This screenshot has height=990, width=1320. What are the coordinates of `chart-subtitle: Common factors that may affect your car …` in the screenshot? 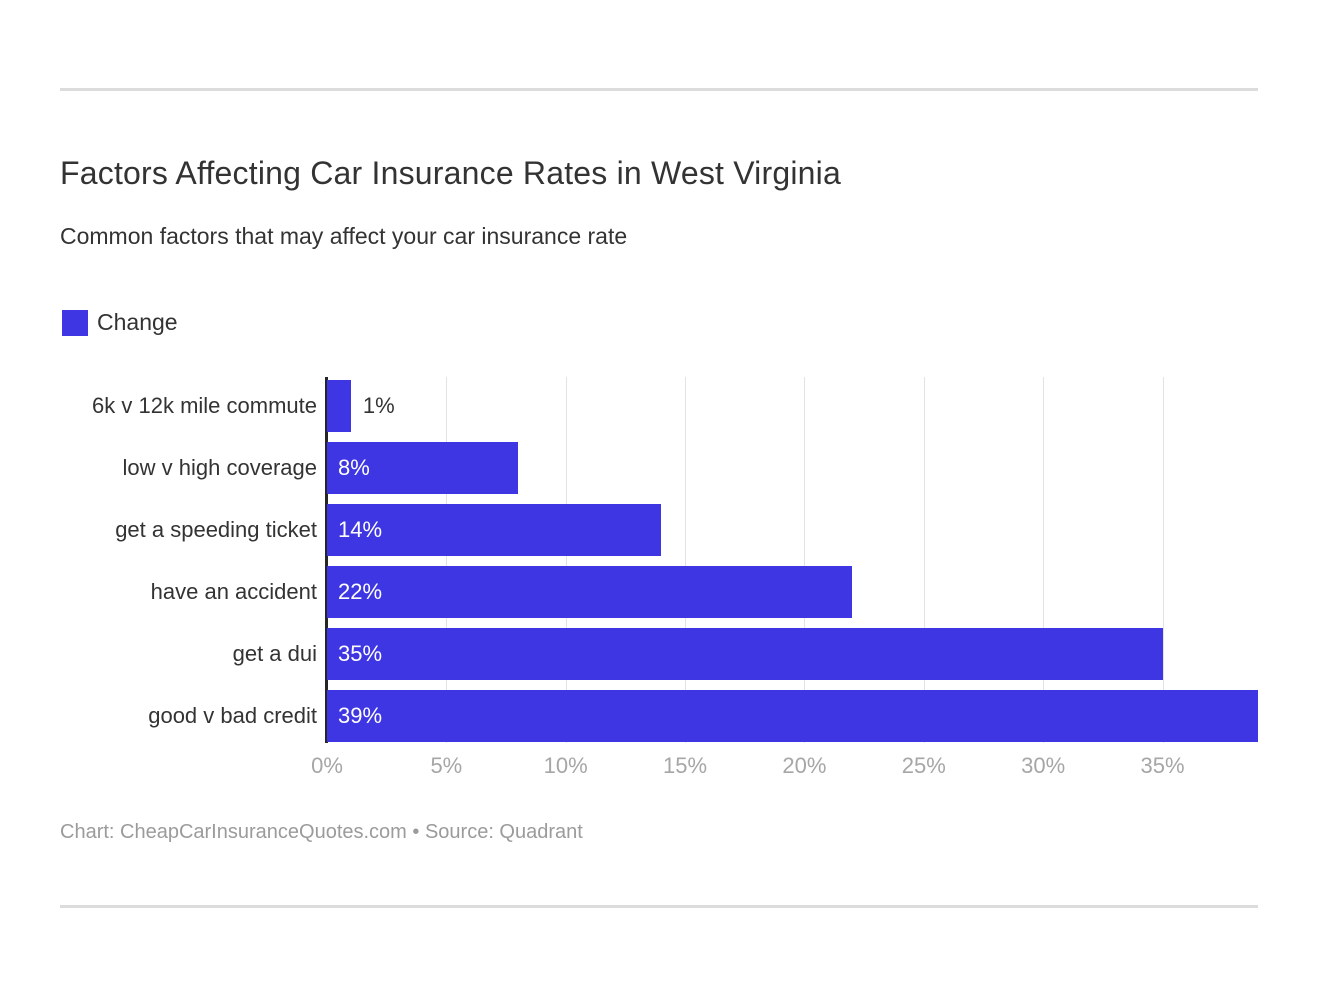 It's located at (344, 236).